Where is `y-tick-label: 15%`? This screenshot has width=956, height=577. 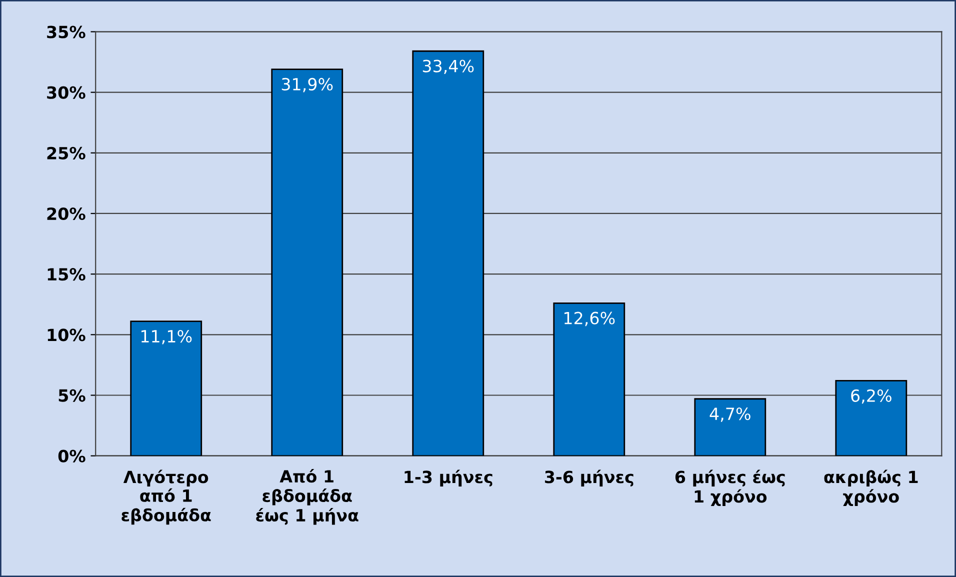 y-tick-label: 15% is located at coordinates (67, 274).